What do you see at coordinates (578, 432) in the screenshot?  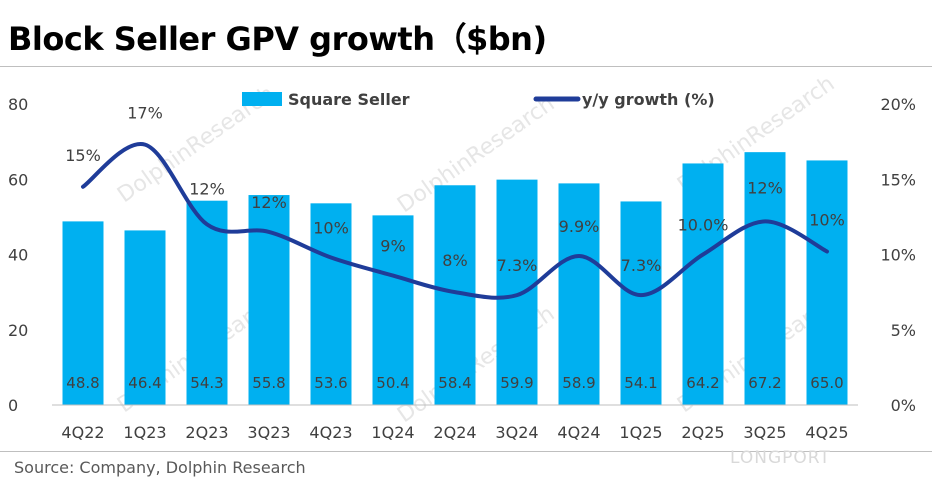 I see `x-tick-label: 4Q24` at bounding box center [578, 432].